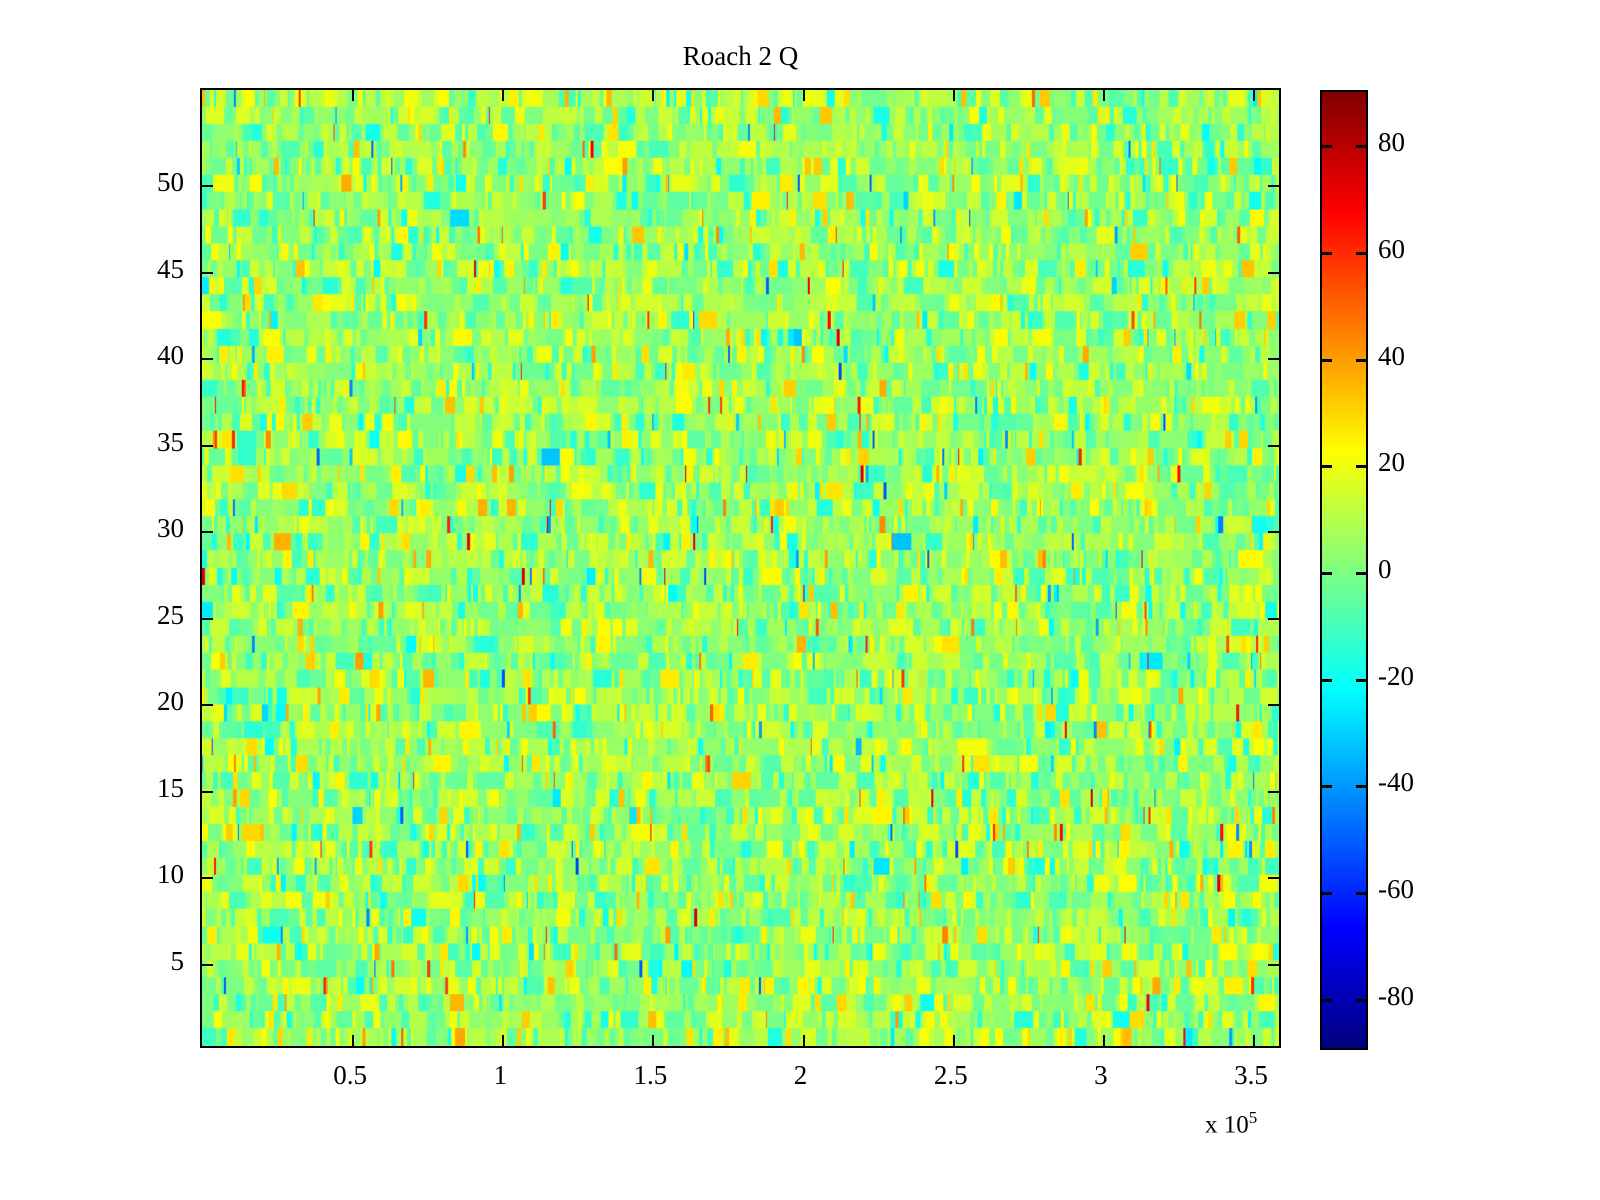  I want to click on colorbar-tick-label: 40, so click(1391, 355).